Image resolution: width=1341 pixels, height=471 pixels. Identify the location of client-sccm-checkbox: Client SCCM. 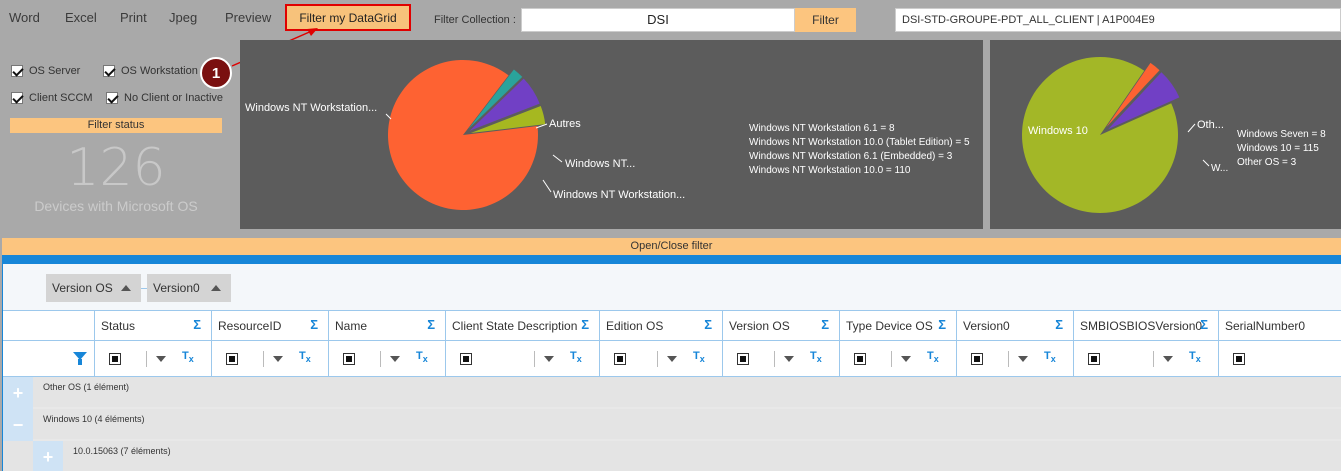
(52, 98).